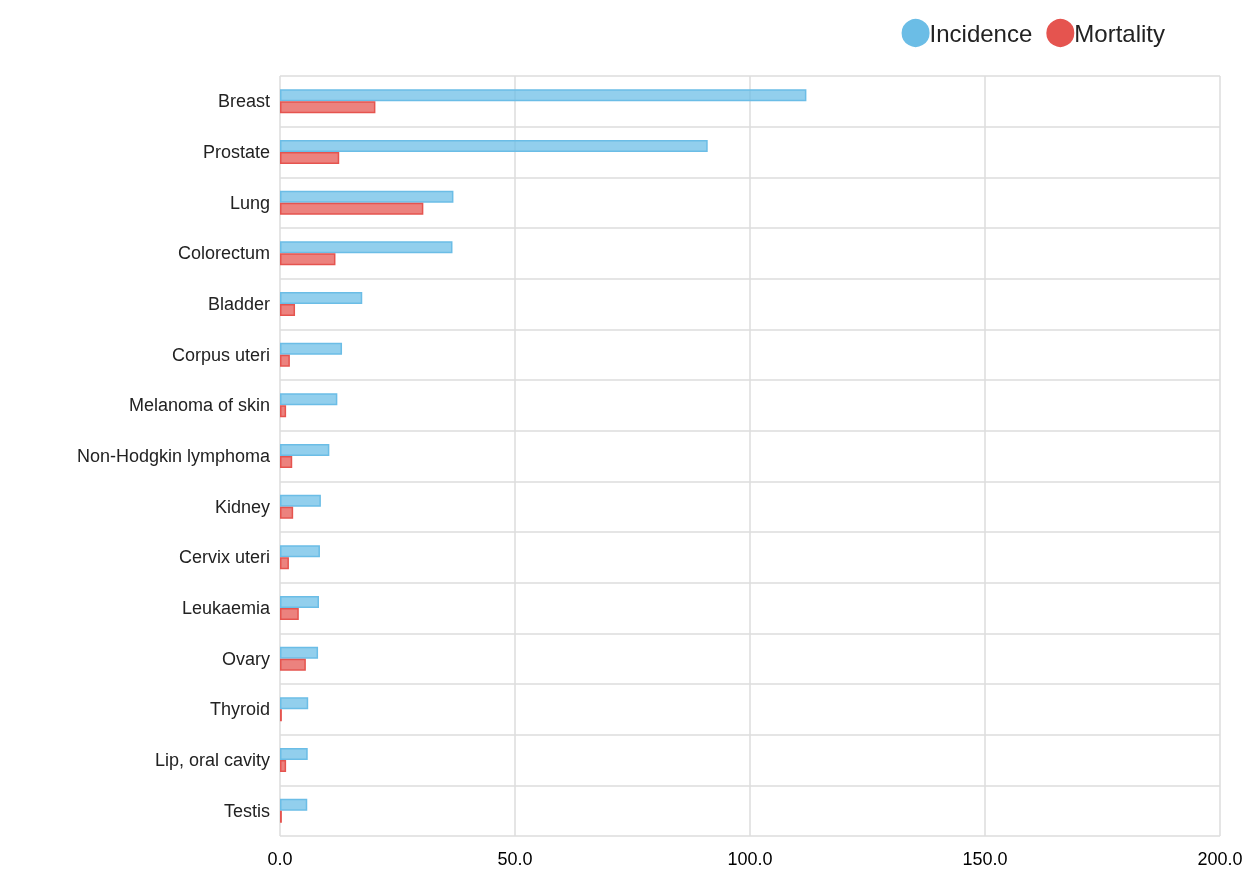  Describe the element at coordinates (238, 304) in the screenshot. I see `y-tick-label: Bladder` at that location.